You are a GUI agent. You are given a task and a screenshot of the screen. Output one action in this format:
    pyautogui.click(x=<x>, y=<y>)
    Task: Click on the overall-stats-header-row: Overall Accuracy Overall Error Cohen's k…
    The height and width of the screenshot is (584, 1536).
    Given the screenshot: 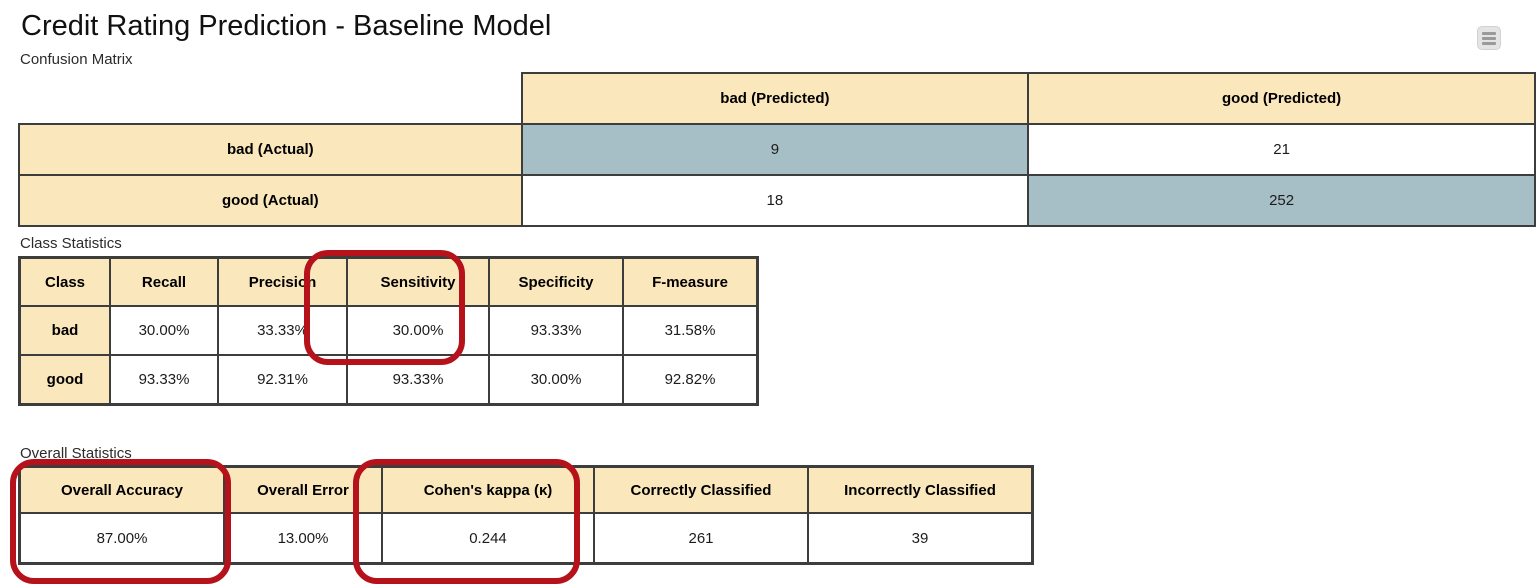 What is the action you would take?
    pyautogui.click(x=526, y=489)
    